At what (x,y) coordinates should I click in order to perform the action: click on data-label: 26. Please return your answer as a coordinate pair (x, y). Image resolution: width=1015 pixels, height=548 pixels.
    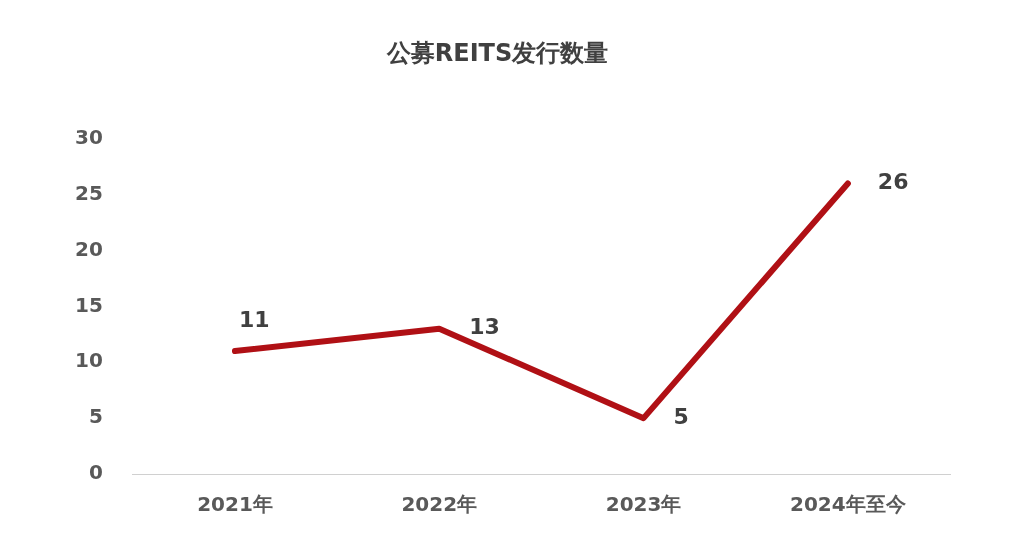
    Looking at the image, I should click on (893, 182).